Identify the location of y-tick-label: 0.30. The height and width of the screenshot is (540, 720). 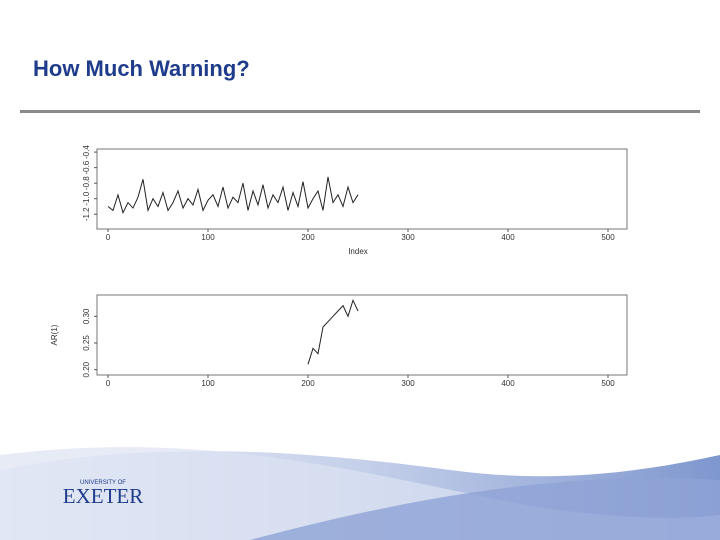
(86, 316).